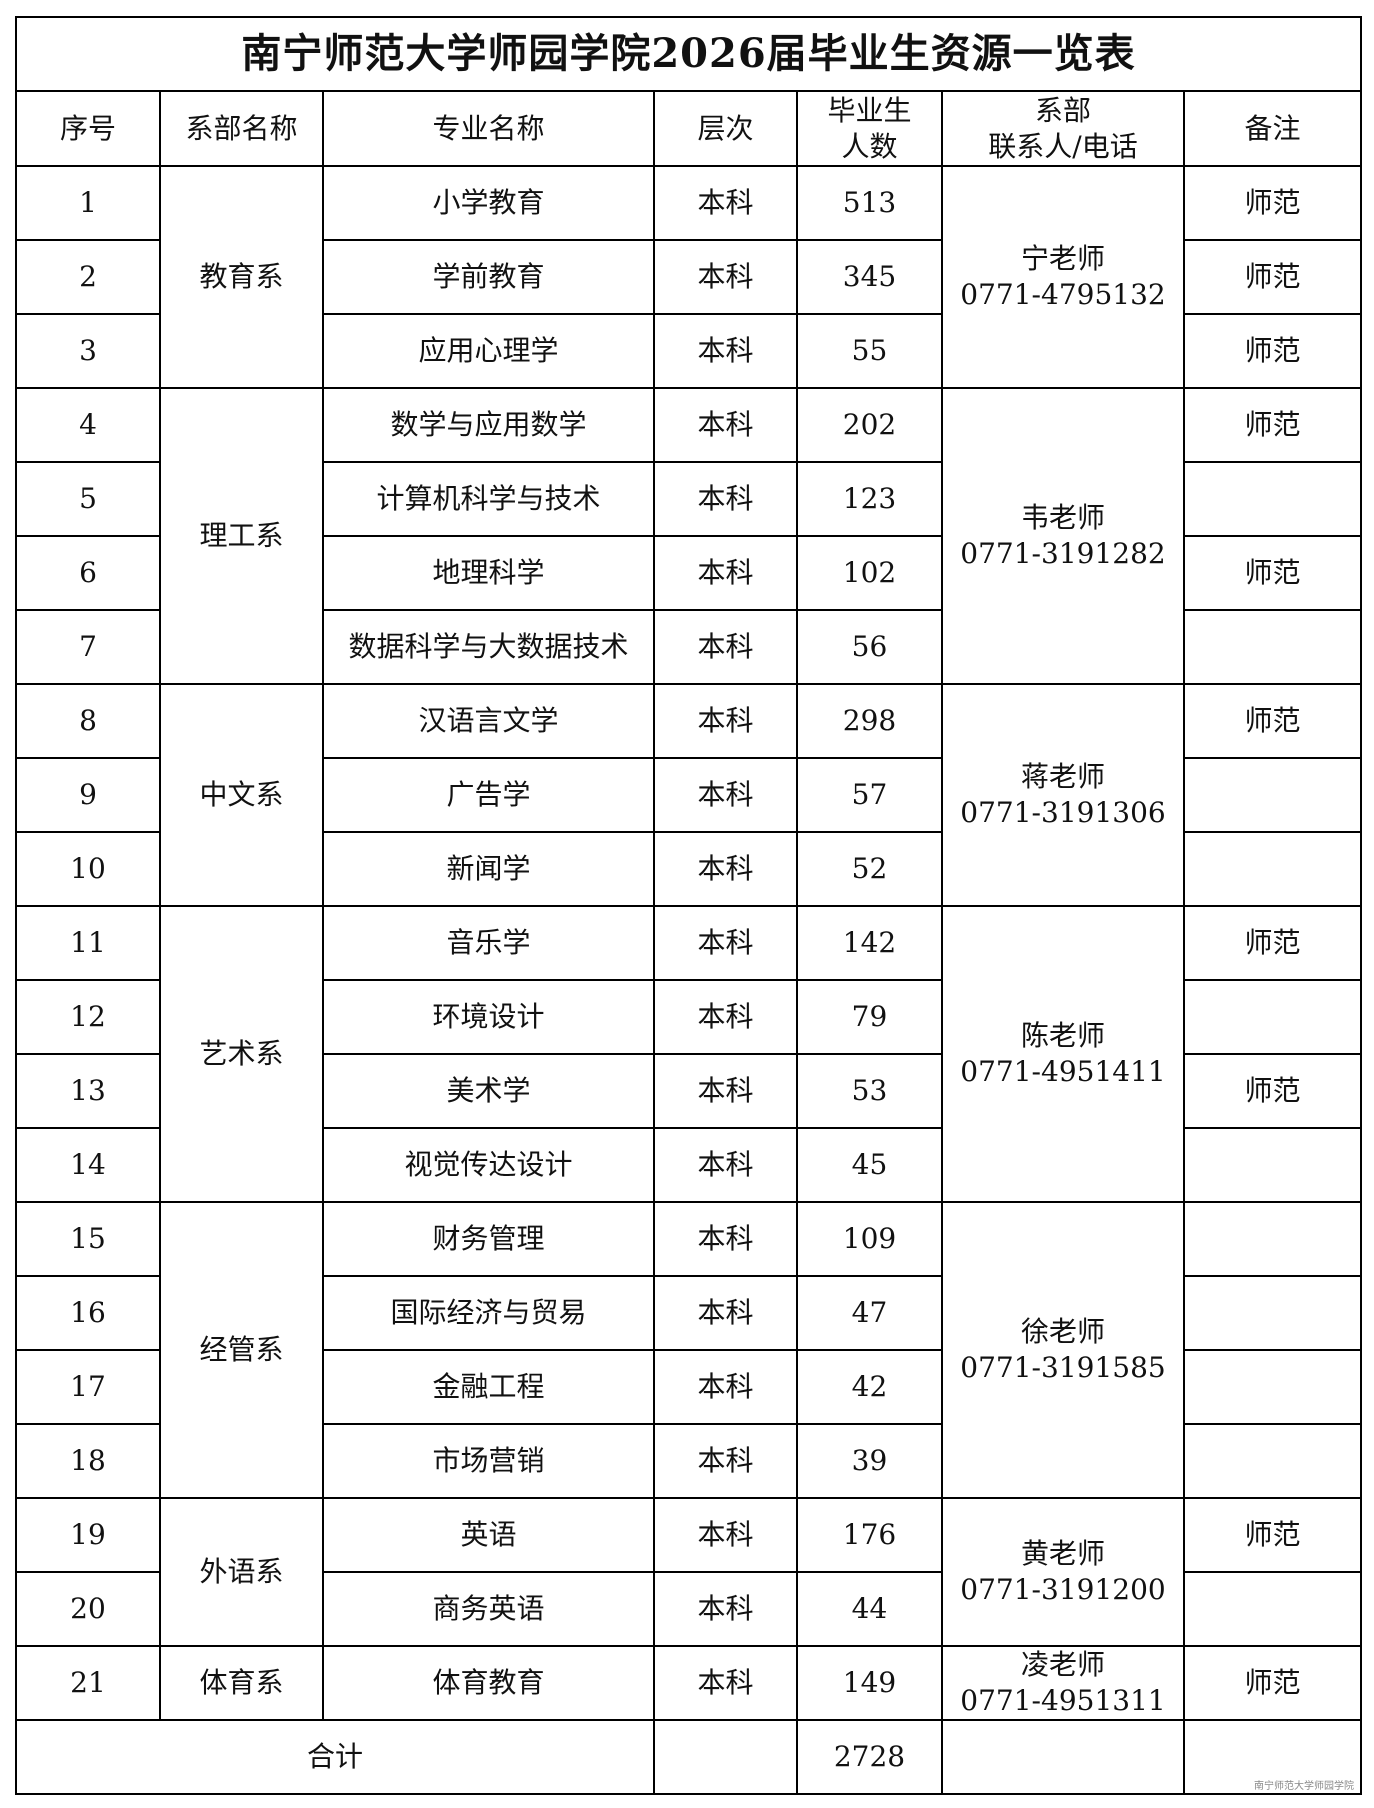 The image size is (1374, 1808). I want to click on table-row: 20 商务英语 本科 44, so click(688, 1609).